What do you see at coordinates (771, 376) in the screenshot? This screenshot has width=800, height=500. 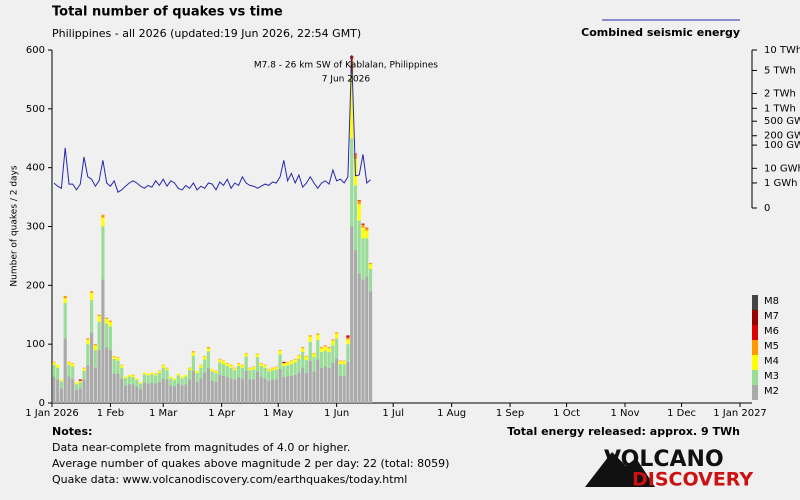 I see `legend-label: M3` at bounding box center [771, 376].